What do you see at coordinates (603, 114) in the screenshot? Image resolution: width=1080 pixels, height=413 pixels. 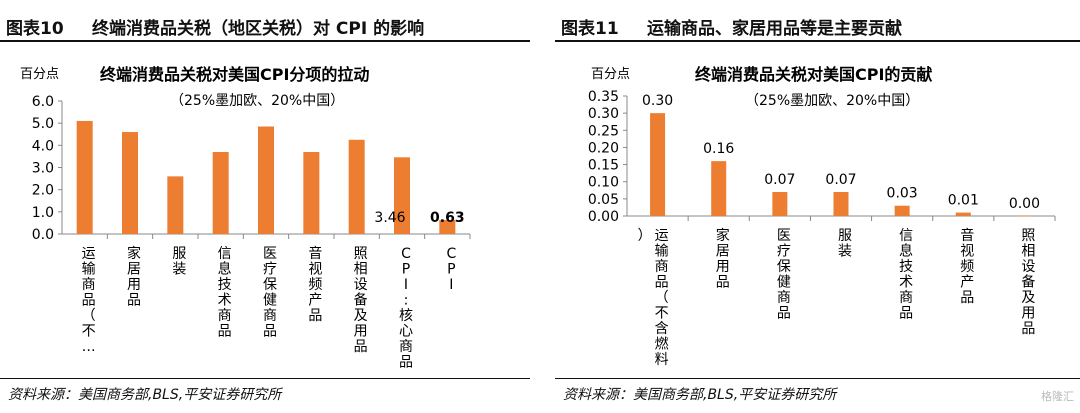 I see `y-tick-label: 0.30` at bounding box center [603, 114].